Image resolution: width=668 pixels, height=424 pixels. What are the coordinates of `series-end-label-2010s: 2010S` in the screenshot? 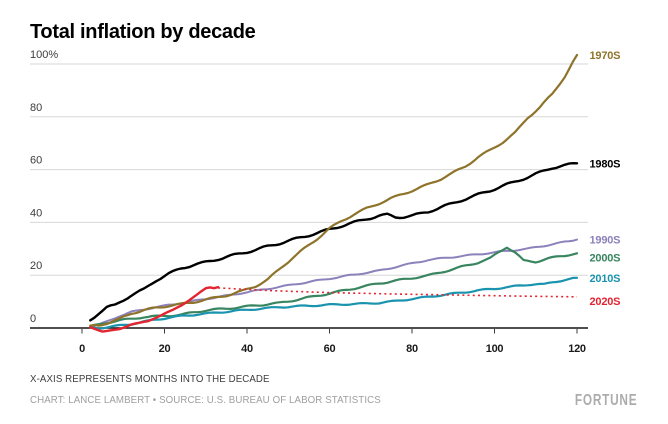 It's located at (605, 279).